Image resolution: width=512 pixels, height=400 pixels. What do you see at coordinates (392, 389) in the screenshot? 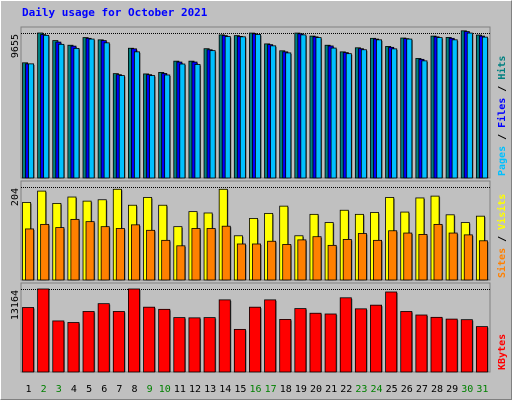
I see `x-tick-label: 25` at bounding box center [392, 389].